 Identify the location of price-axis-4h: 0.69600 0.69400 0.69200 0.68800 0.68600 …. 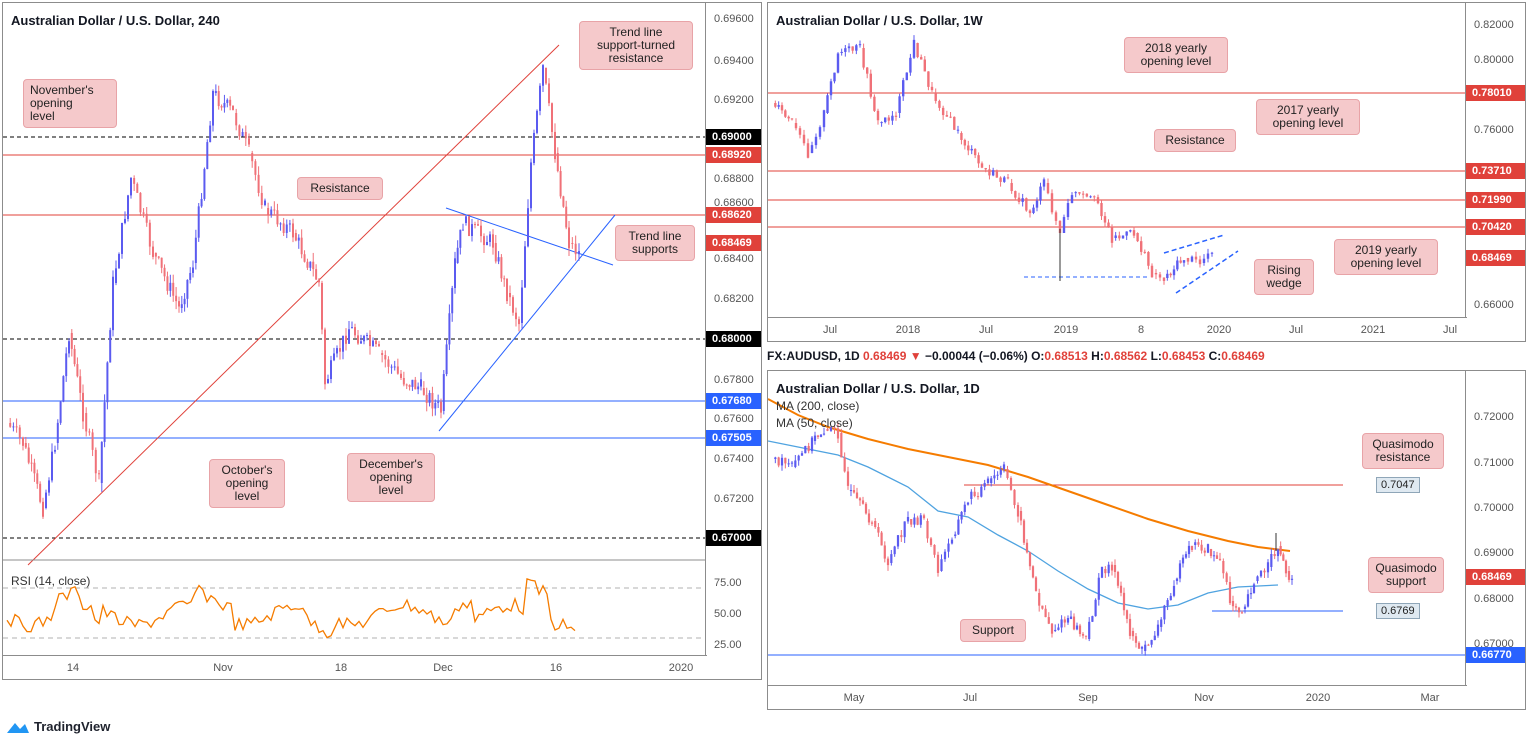
(733, 341).